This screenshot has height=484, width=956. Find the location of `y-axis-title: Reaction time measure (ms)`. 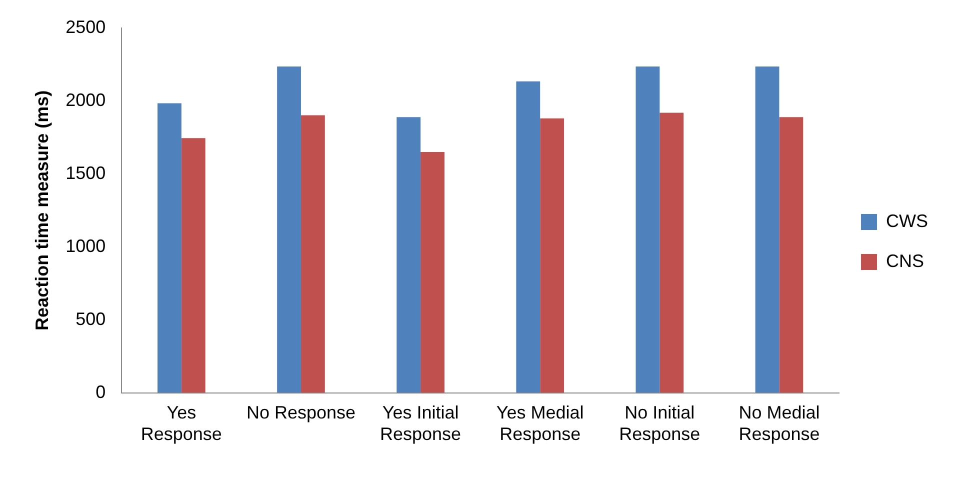

y-axis-title: Reaction time measure (ms) is located at coordinates (42, 210).